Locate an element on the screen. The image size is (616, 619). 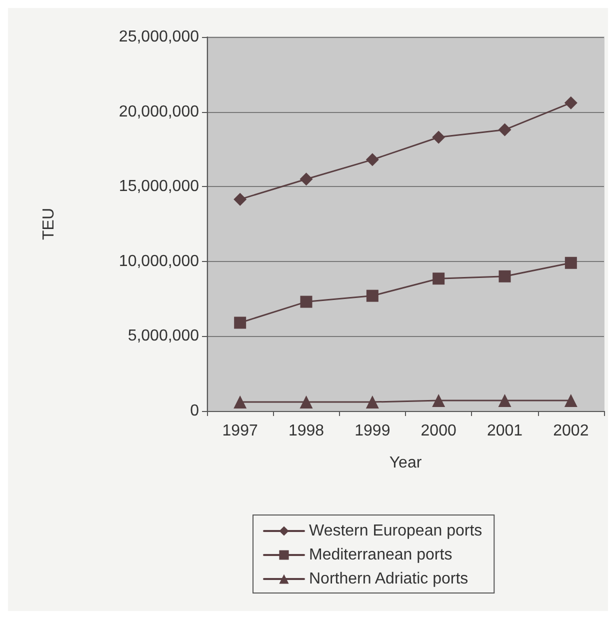
y-tick-label: 0 is located at coordinates (195, 411).